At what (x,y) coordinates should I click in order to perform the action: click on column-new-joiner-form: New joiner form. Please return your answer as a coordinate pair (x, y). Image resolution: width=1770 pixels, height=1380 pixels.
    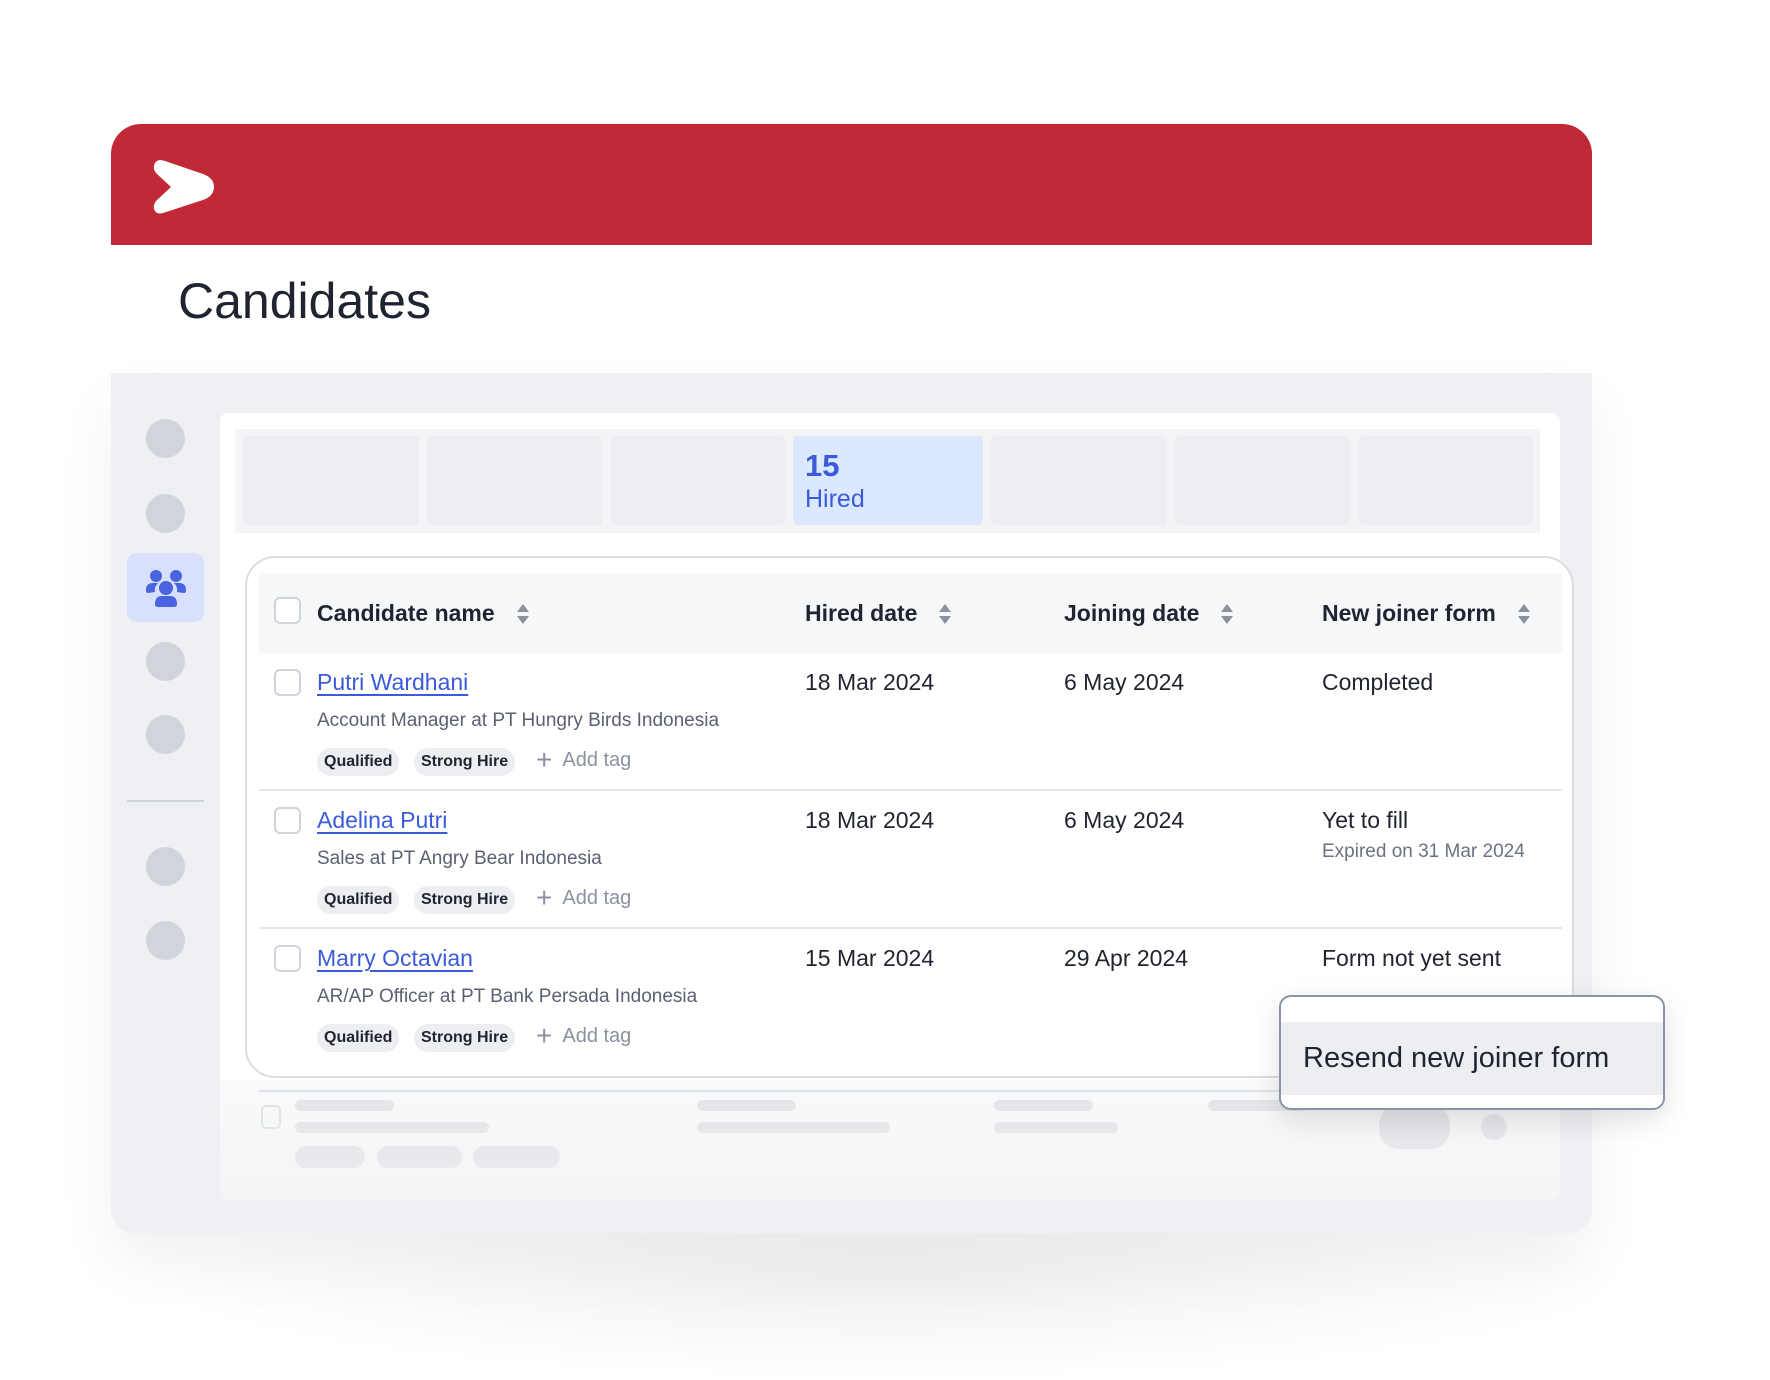
    Looking at the image, I should click on (1426, 613).